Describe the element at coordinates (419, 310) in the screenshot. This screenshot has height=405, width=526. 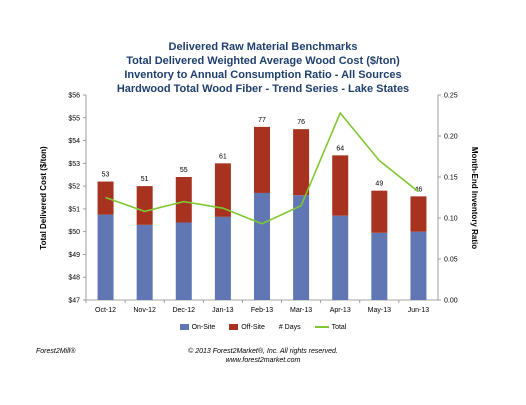
I see `x-tick-label: Jun-13` at that location.